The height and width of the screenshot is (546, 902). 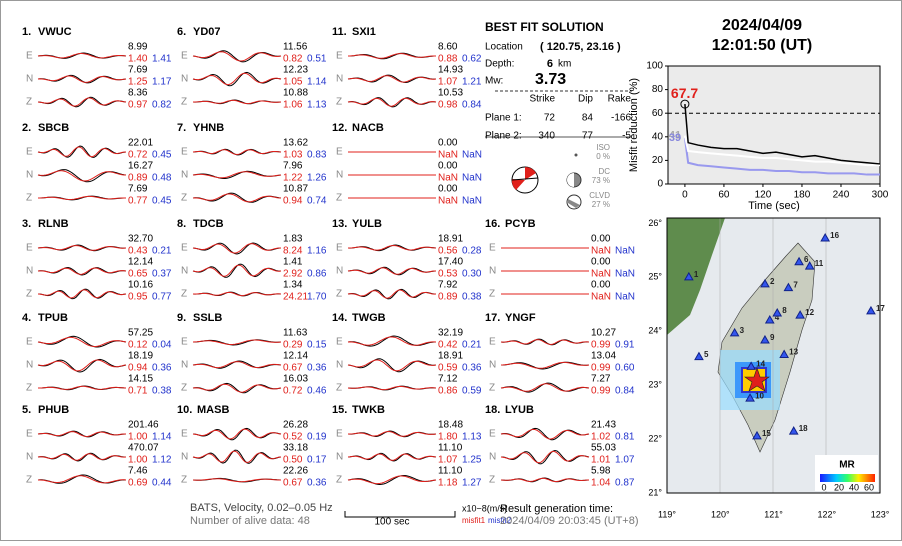 I want to click on plane-header: Rake, so click(x=620, y=99).